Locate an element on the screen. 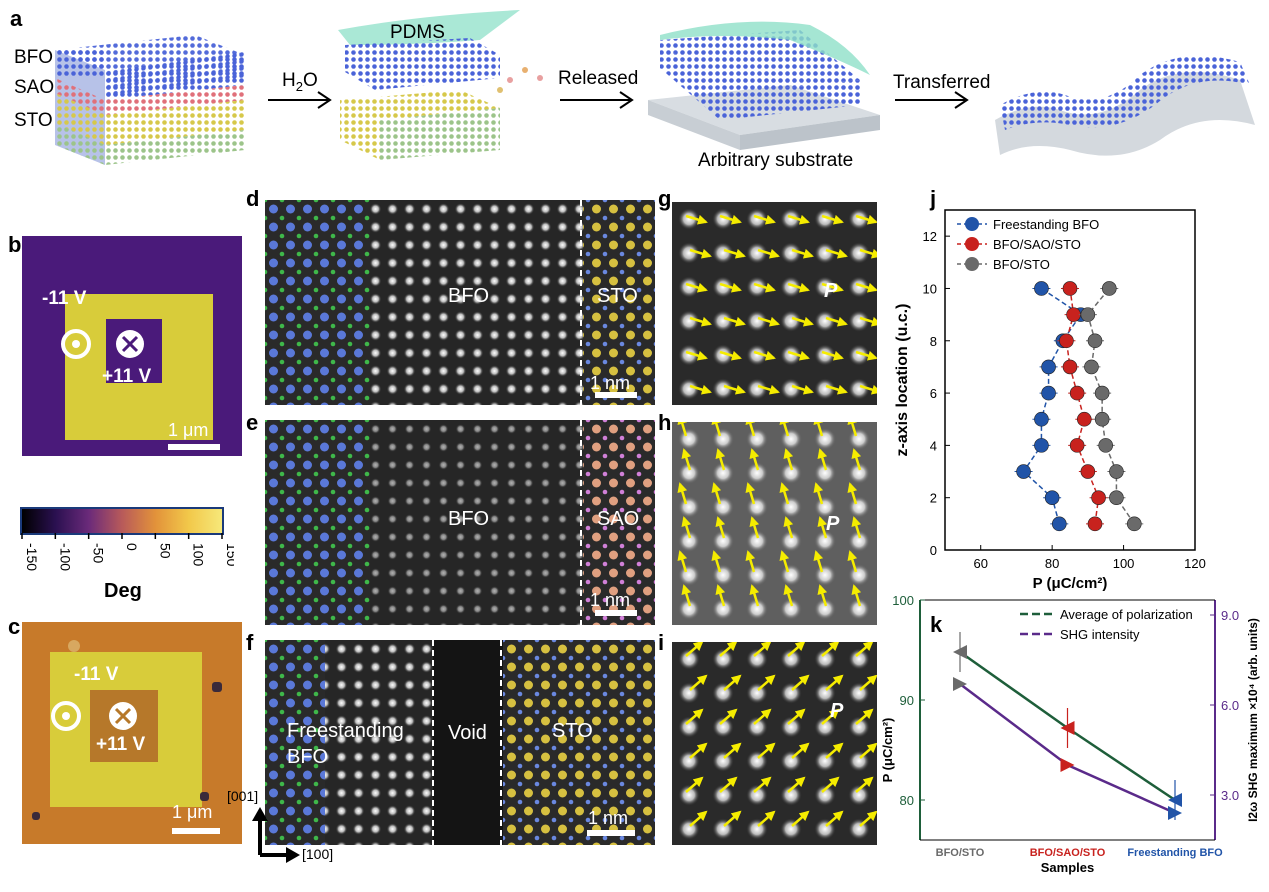  scale-bar-b is located at coordinates (194, 447).